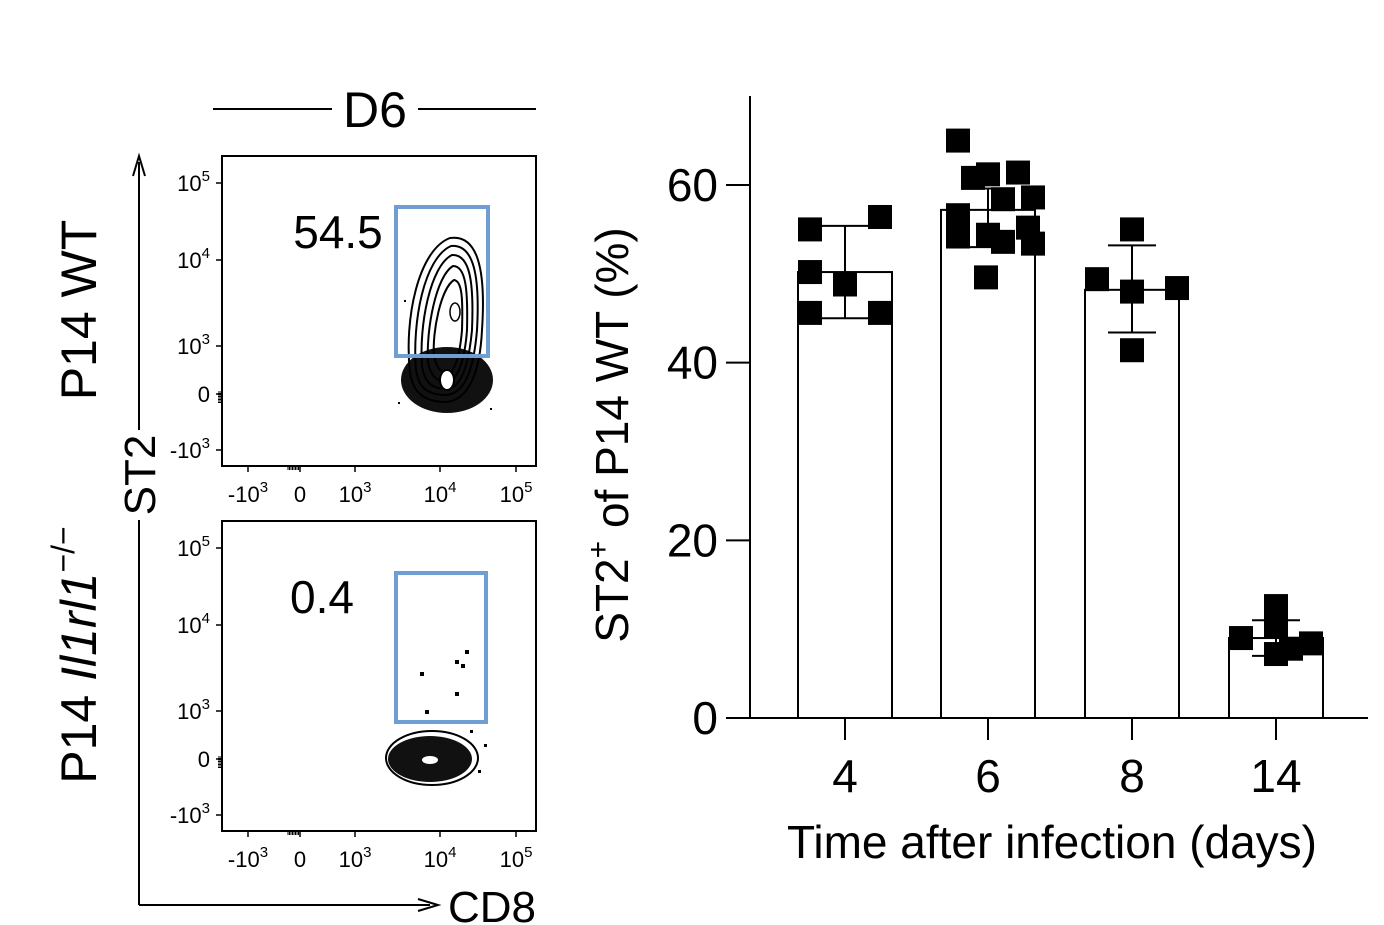 The image size is (1384, 925). What do you see at coordinates (429, 905) in the screenshot?
I see `cd8-axis-arrowhead` at bounding box center [429, 905].